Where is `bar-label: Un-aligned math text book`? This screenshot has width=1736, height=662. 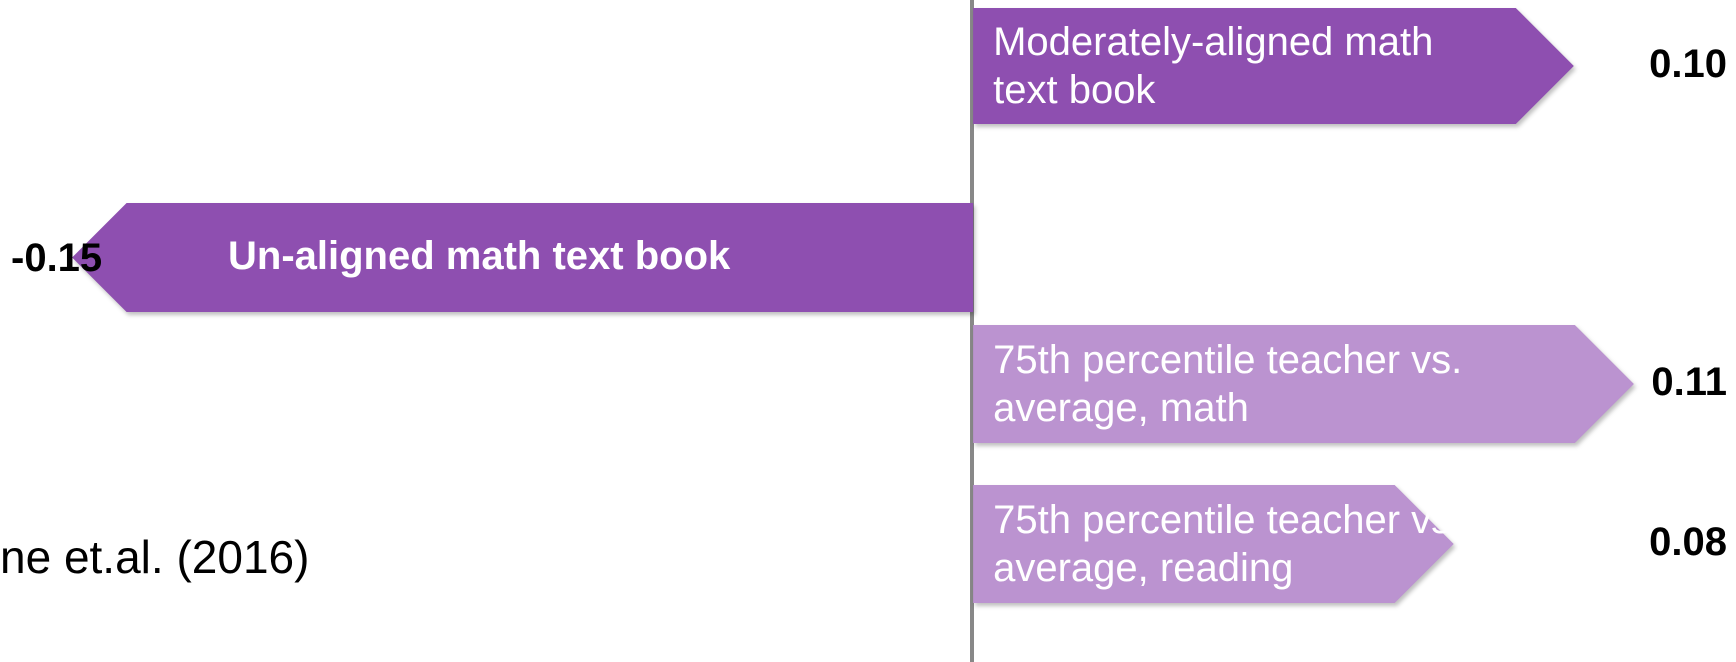
bar-label: Un-aligned math text book is located at coordinates (479, 255).